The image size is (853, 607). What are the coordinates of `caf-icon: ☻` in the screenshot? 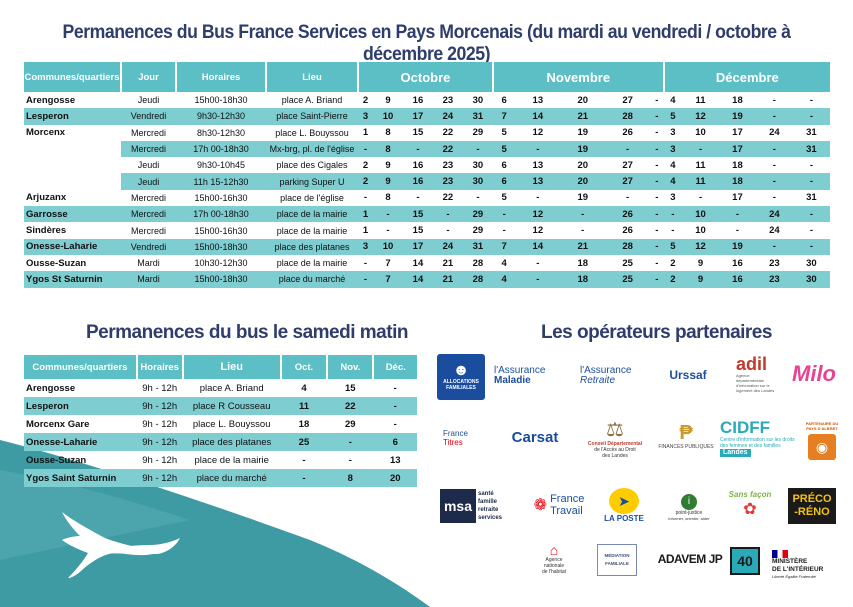 It's located at (461, 370).